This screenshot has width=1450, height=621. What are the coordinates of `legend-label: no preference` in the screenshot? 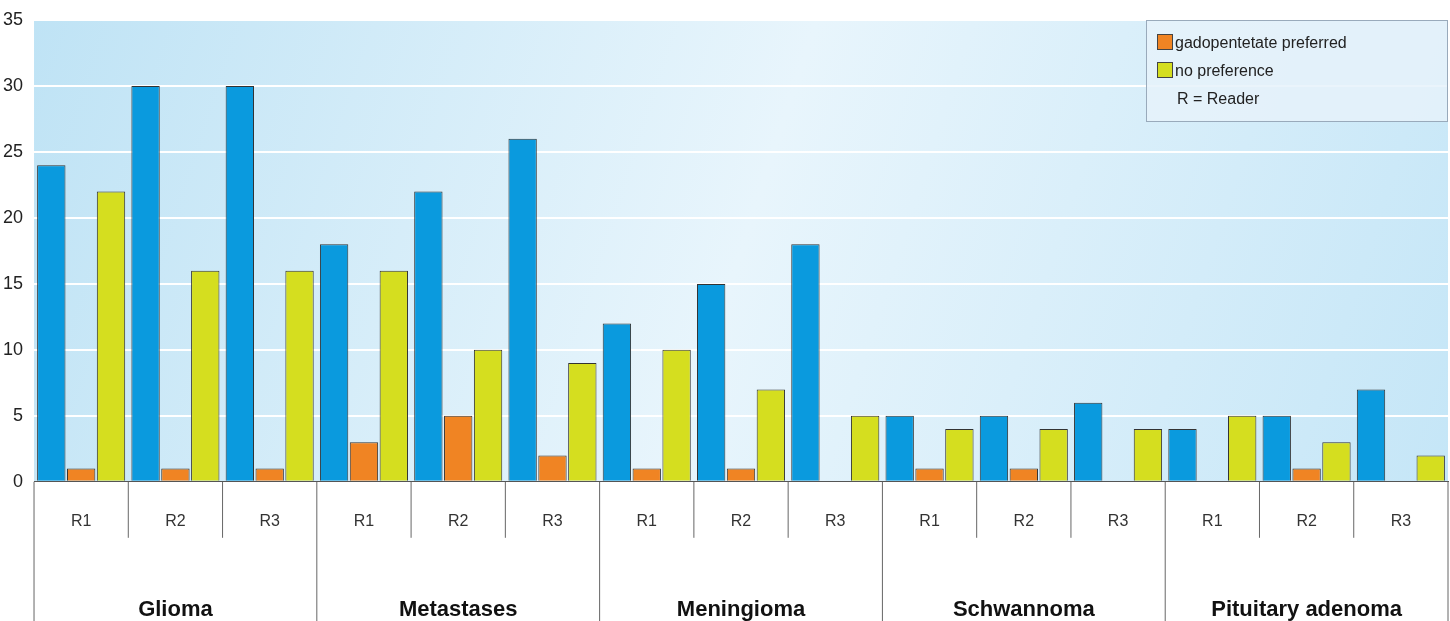 It's located at (1224, 71).